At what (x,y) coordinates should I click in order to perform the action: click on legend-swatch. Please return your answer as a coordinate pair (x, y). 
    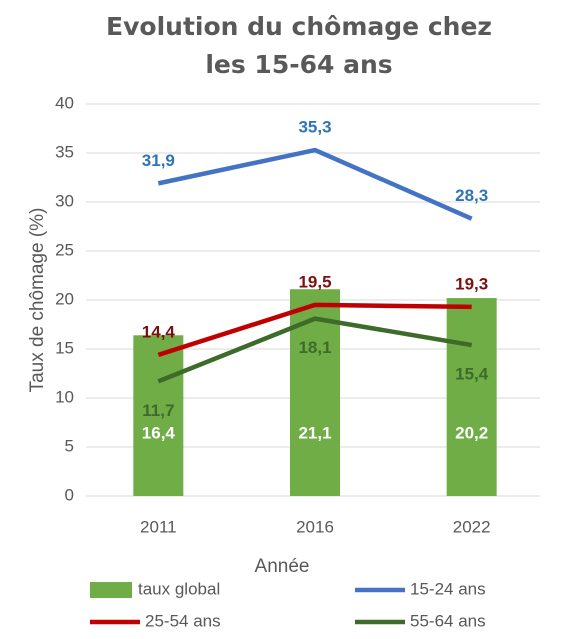
    Looking at the image, I should click on (111, 590).